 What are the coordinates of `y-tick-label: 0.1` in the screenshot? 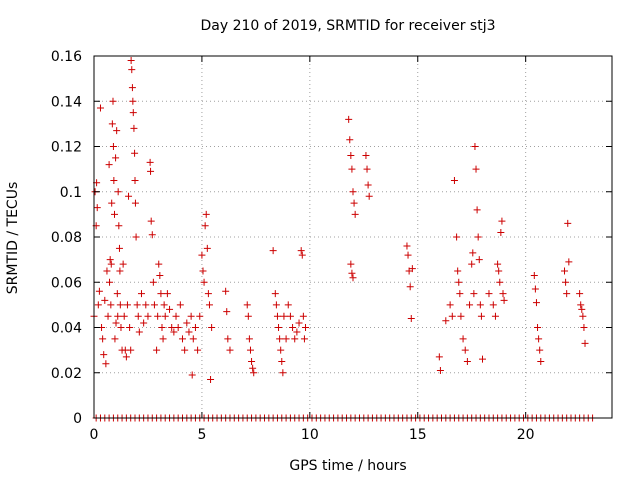 It's located at (71, 193).